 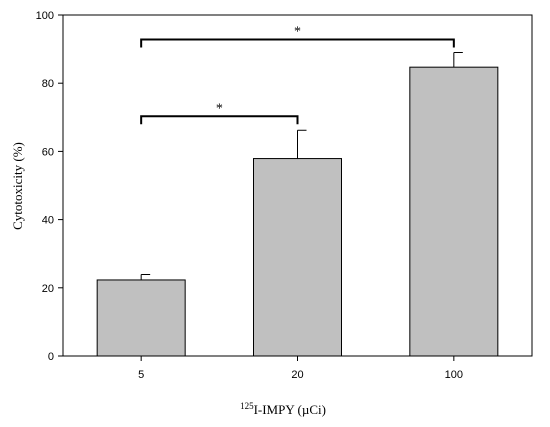 I want to click on y-tick-label: 20, so click(x=48, y=289).